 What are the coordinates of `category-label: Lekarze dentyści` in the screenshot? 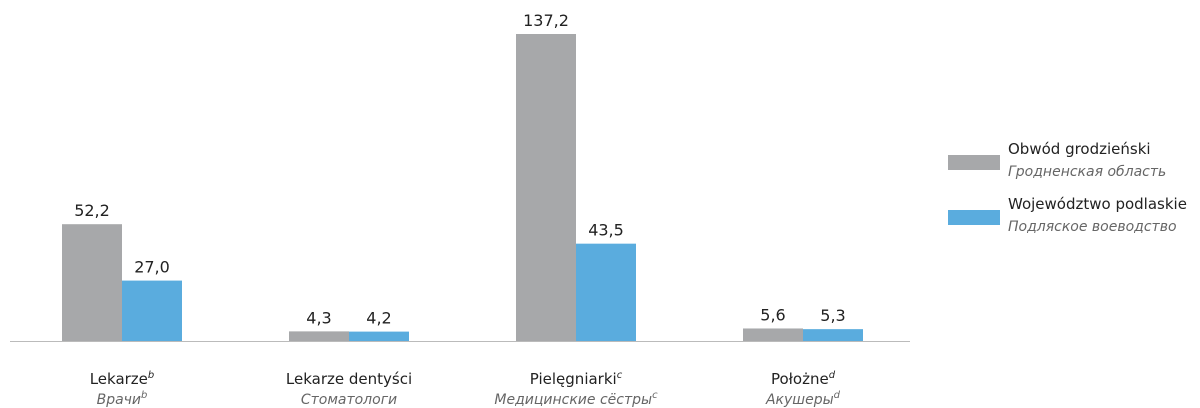 It's located at (349, 379).